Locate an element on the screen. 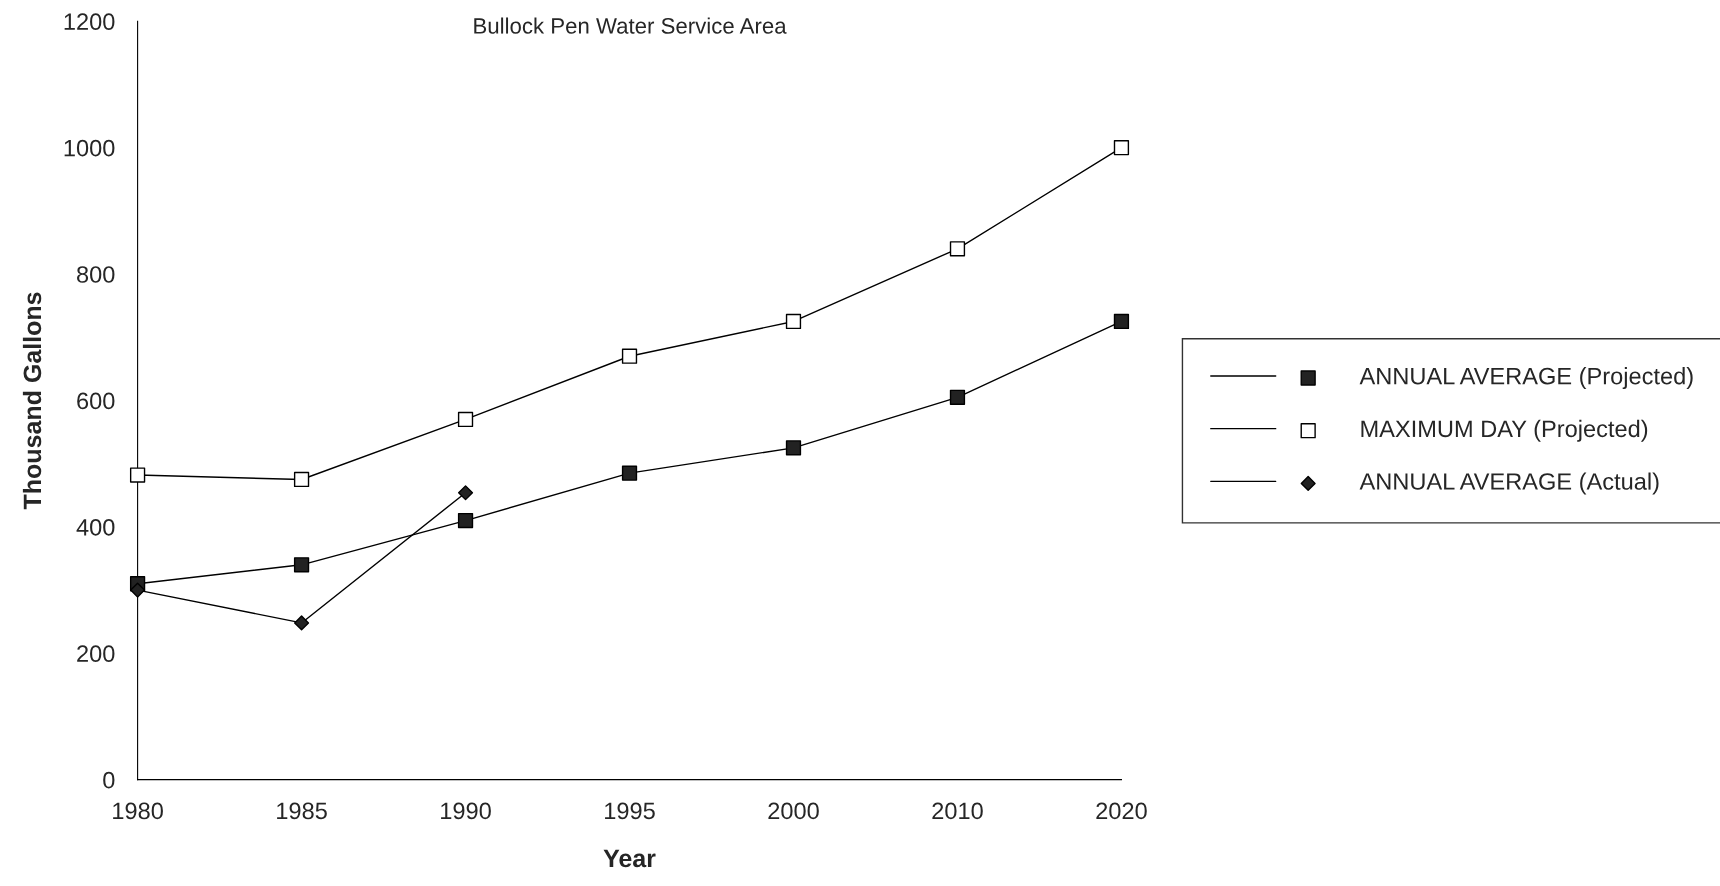 This screenshot has height=886, width=1720. y-tick-label: 800 is located at coordinates (96, 274).